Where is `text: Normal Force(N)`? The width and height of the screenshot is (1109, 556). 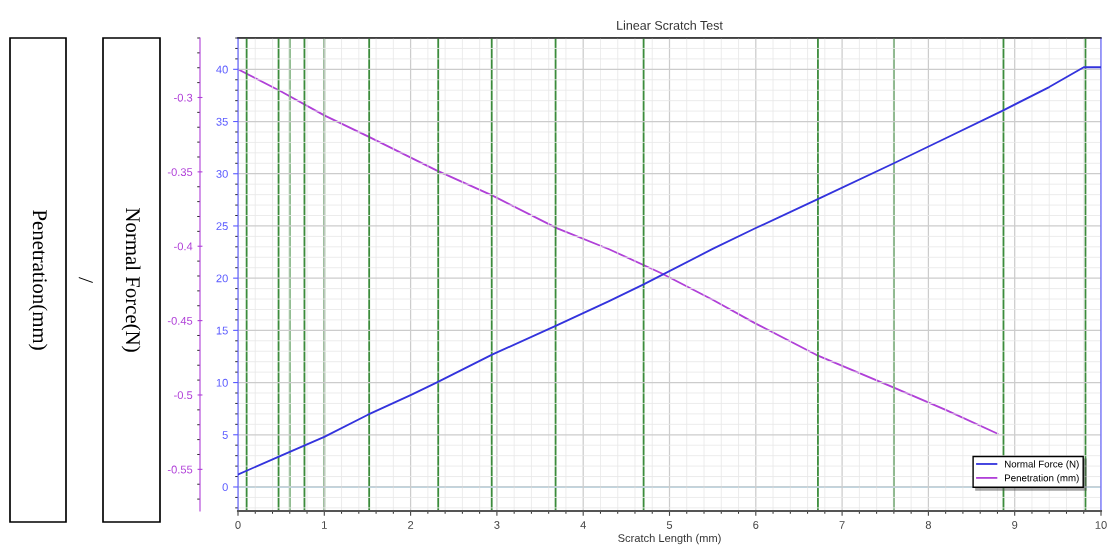
text: Normal Force(N) is located at coordinates (131, 280).